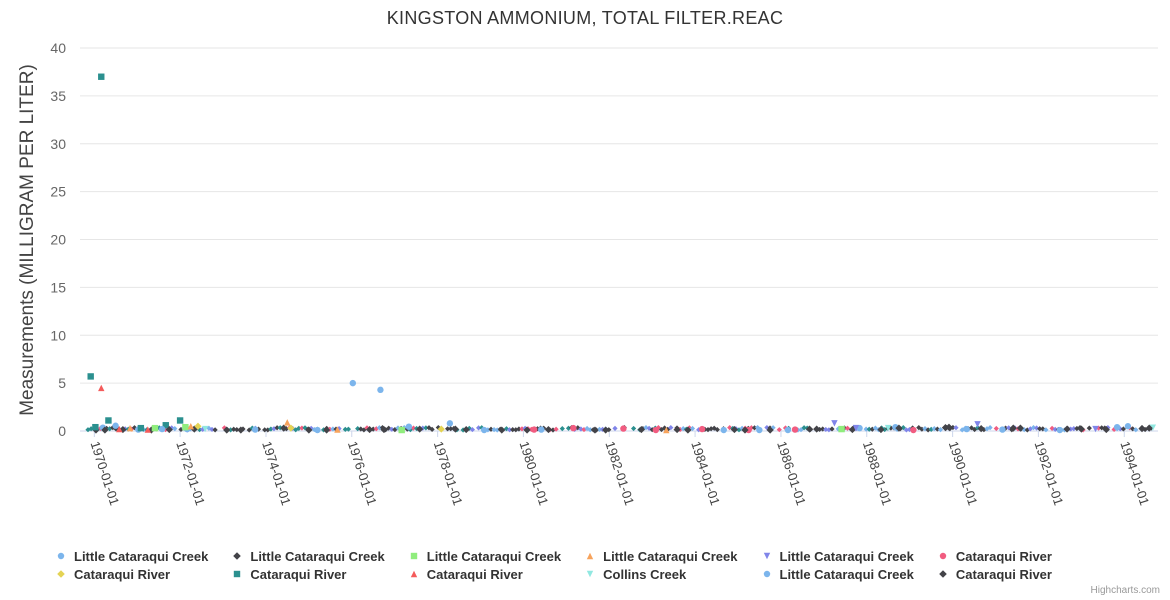 The image size is (1170, 600). Describe the element at coordinates (190, 473) in the screenshot. I see `x-tick-label: 1972-01-01` at that location.